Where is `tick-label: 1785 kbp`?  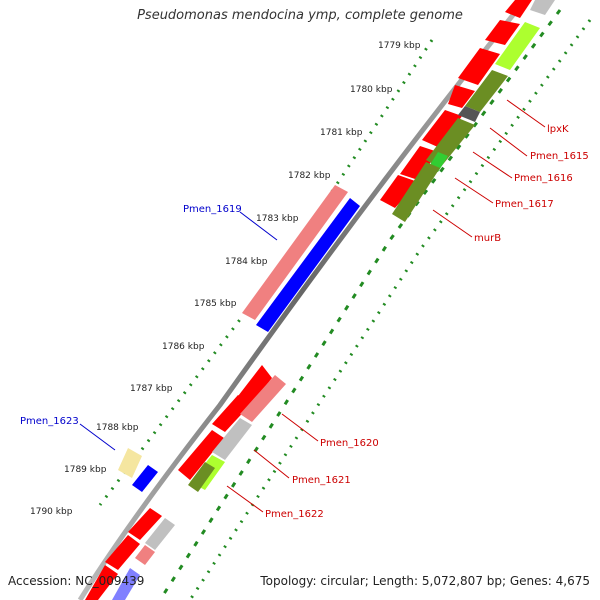 tick-label: 1785 kbp is located at coordinates (215, 304).